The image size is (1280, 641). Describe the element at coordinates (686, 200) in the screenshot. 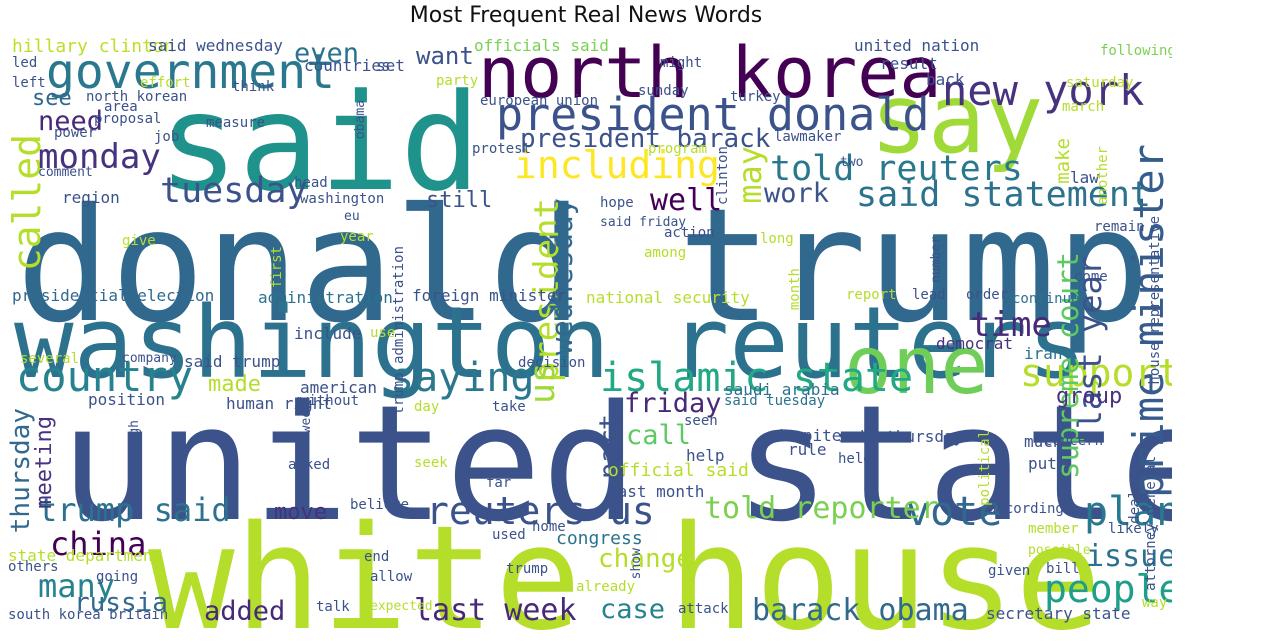

I see `word-well: well` at that location.